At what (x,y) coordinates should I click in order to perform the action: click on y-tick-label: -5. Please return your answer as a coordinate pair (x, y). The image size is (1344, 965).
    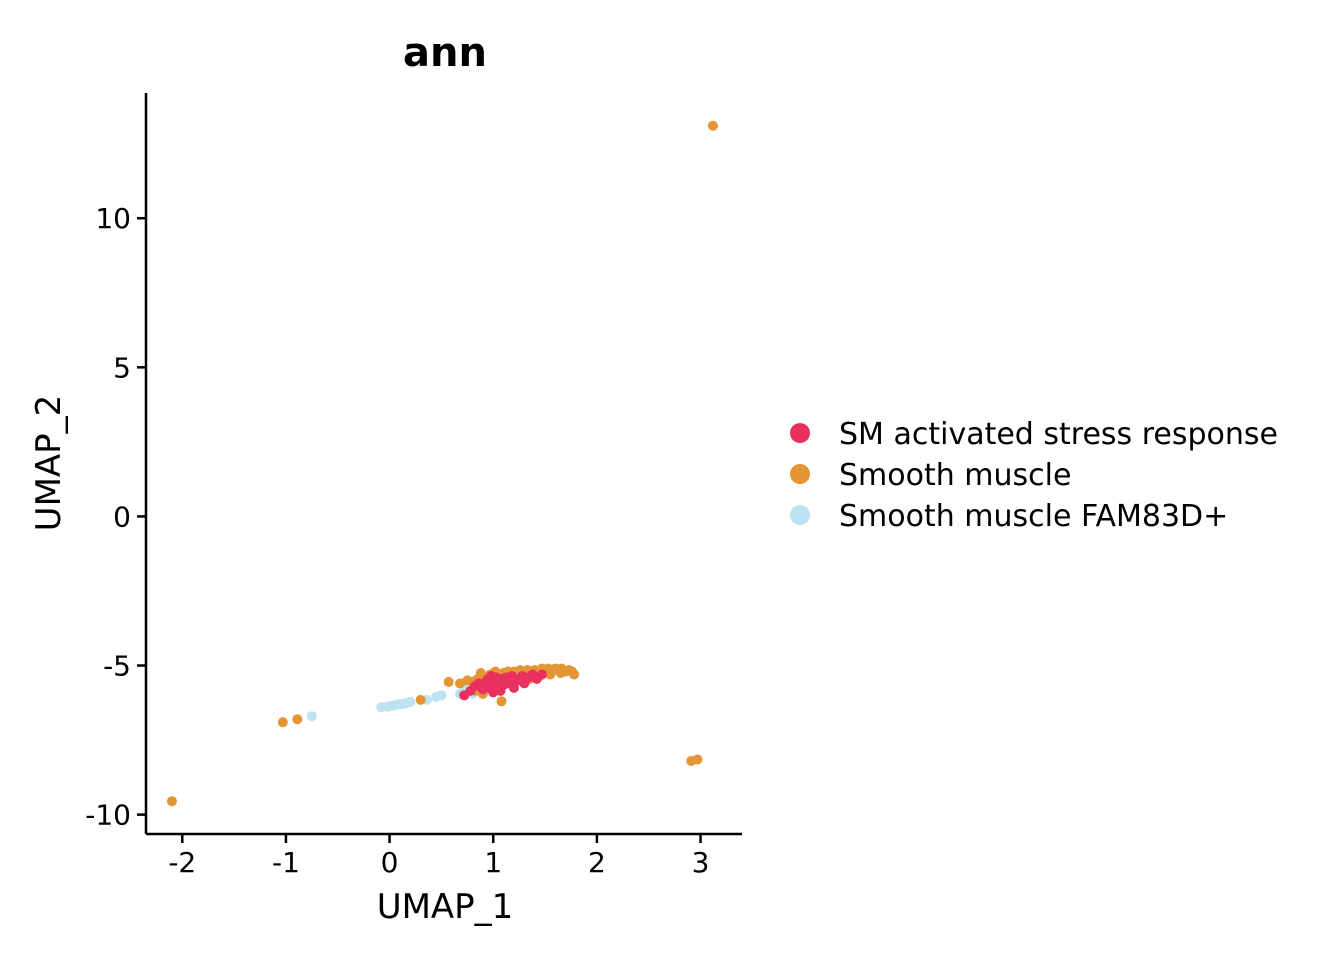
    Looking at the image, I should click on (117, 666).